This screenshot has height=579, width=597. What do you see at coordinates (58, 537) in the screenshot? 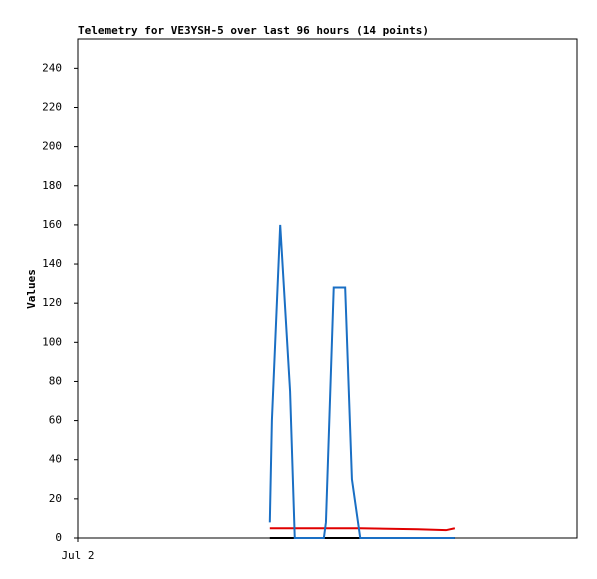
I see `y-tick-label: 0` at bounding box center [58, 537].